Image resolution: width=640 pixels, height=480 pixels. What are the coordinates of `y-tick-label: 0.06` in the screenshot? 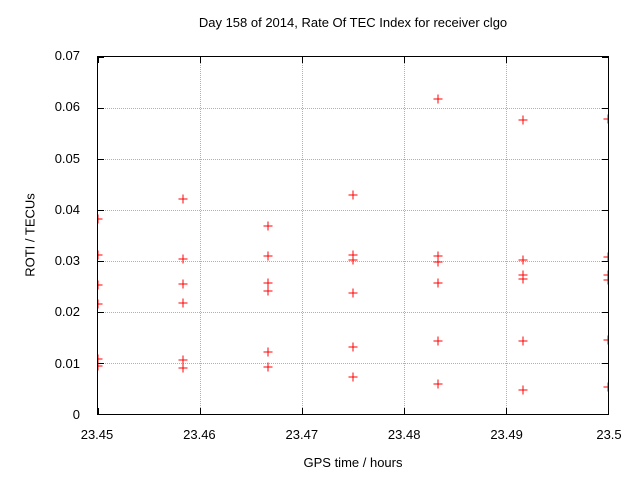 It's located at (67, 107).